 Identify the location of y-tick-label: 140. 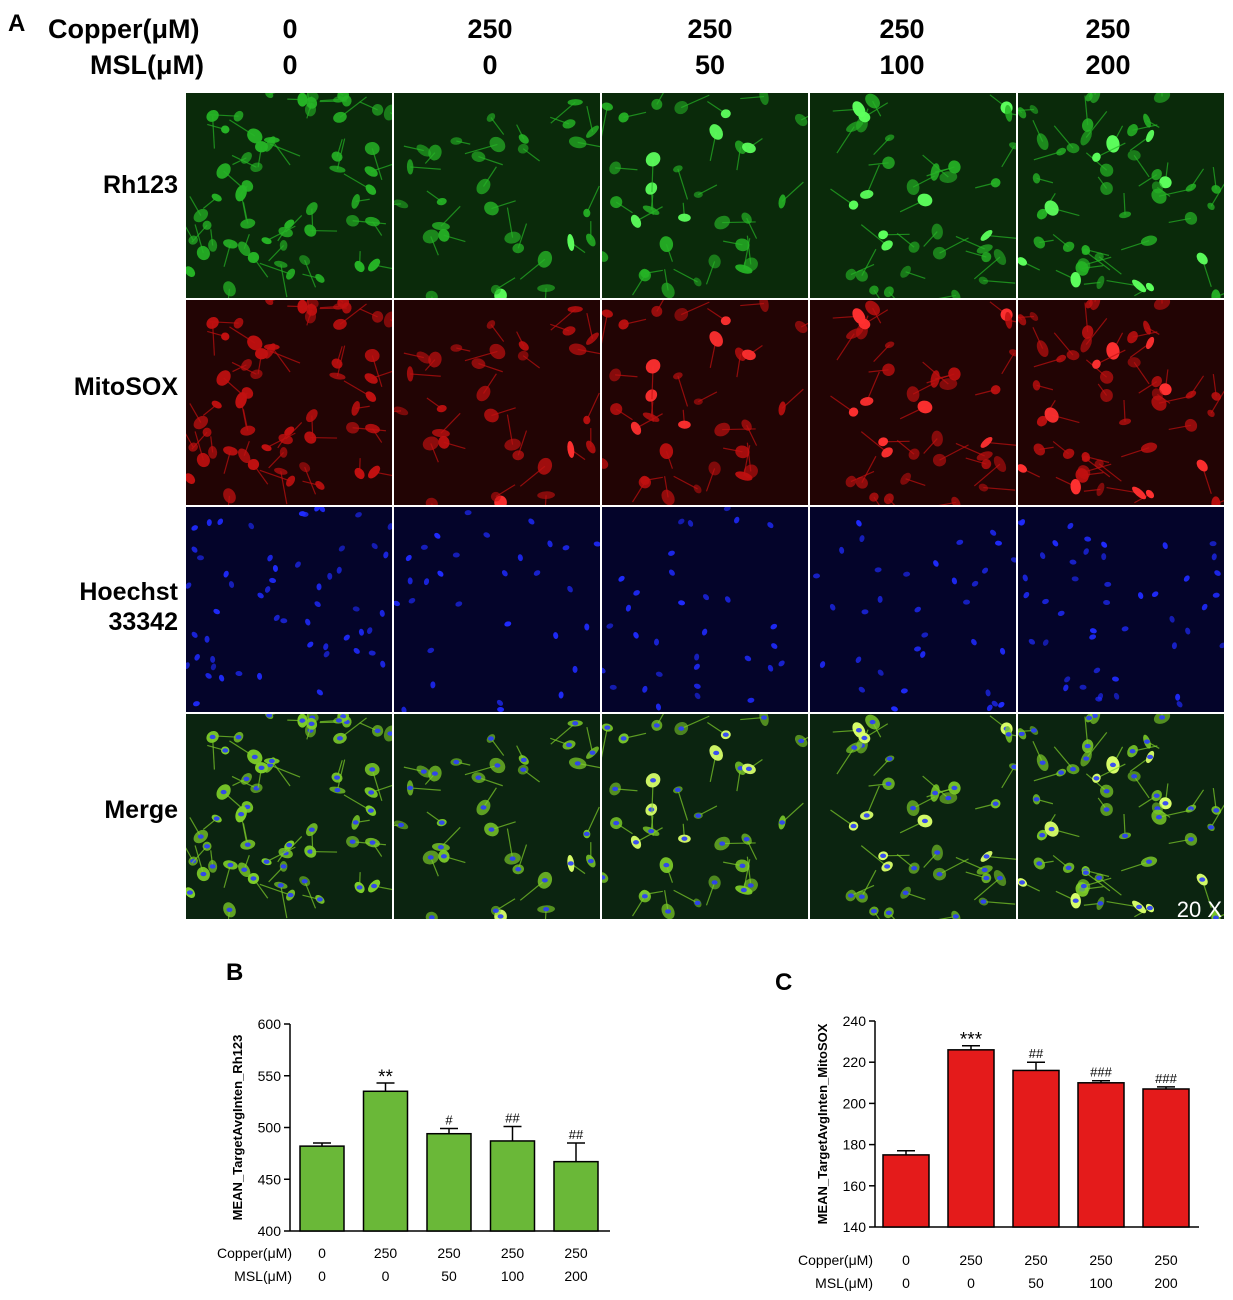
(855, 1227).